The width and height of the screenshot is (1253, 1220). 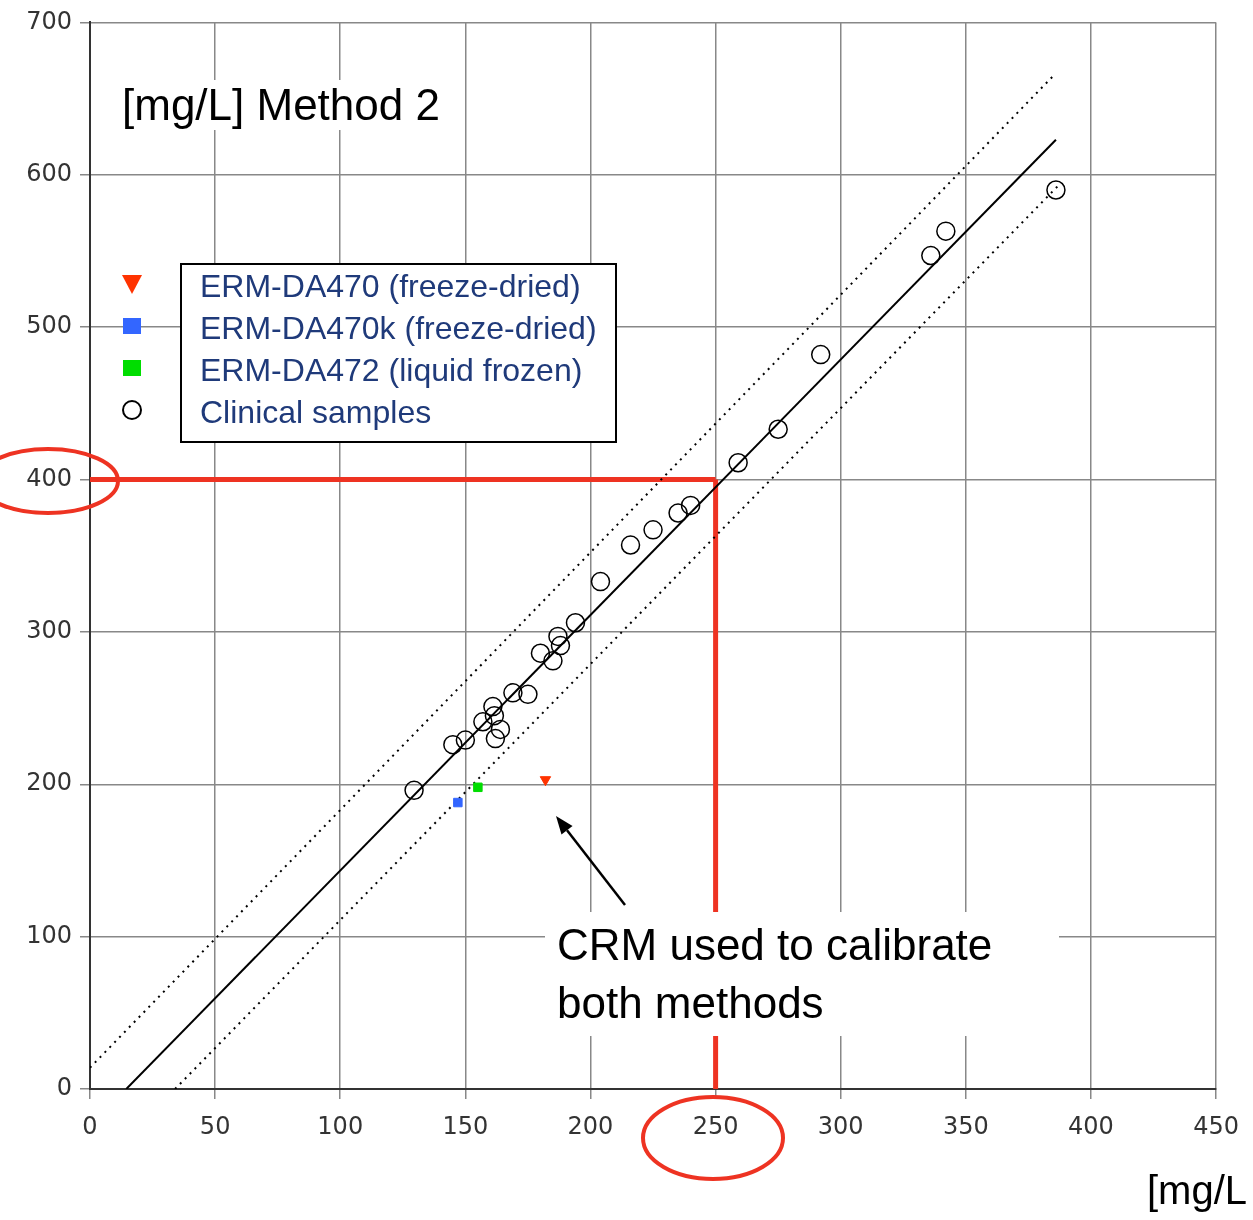 I want to click on y-tick-label: 100, so click(x=49, y=934).